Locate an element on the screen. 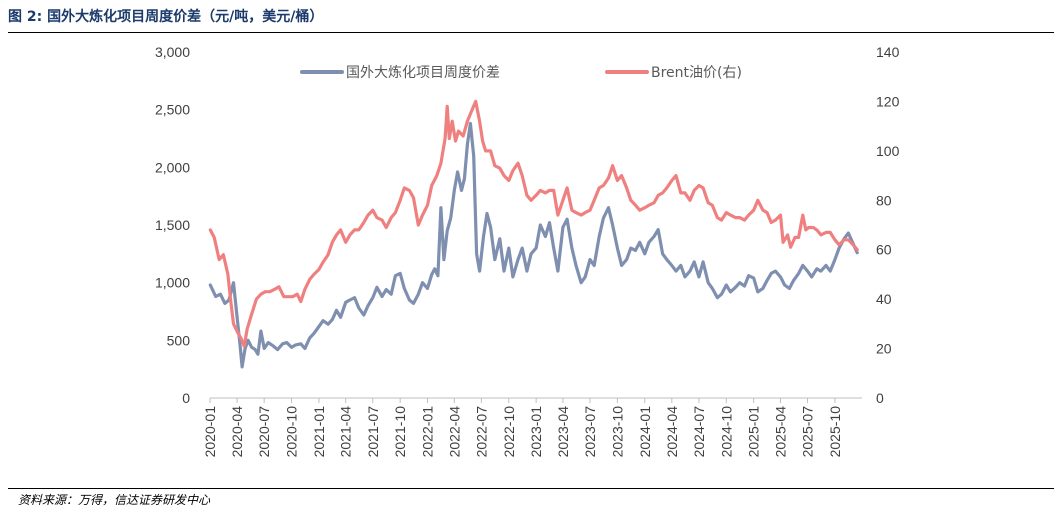  x-axis-tick-label: 2021-04 is located at coordinates (346, 432).